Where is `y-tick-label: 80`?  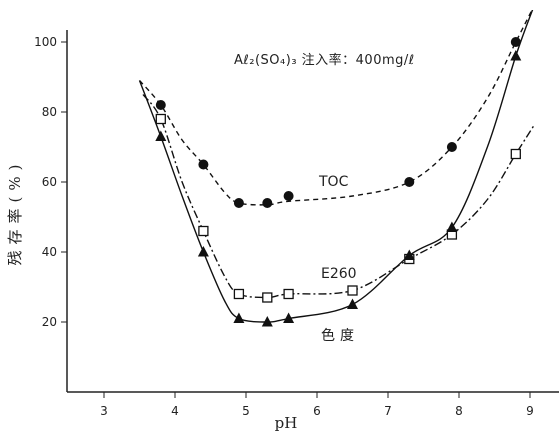 y-tick-label: 80 is located at coordinates (49, 112).